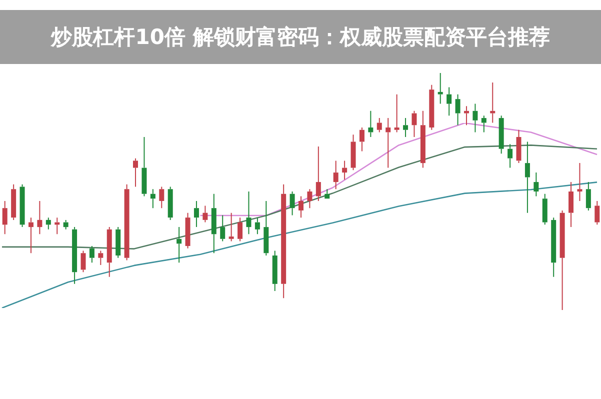 This screenshot has height=399, width=601. I want to click on chart-title: 炒股杠杆10倍 解锁财富密码：权威股票配资平台推荐, so click(300, 37).